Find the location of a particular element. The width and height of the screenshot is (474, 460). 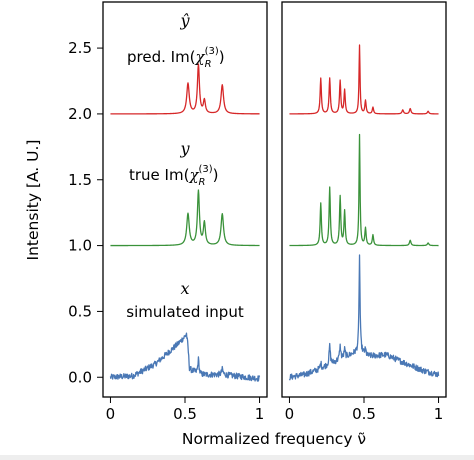

y-tick-label: 0.0 is located at coordinates (80, 377).